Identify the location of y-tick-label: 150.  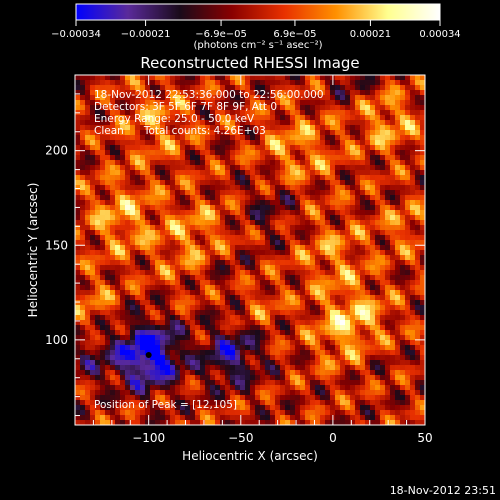
(56, 245).